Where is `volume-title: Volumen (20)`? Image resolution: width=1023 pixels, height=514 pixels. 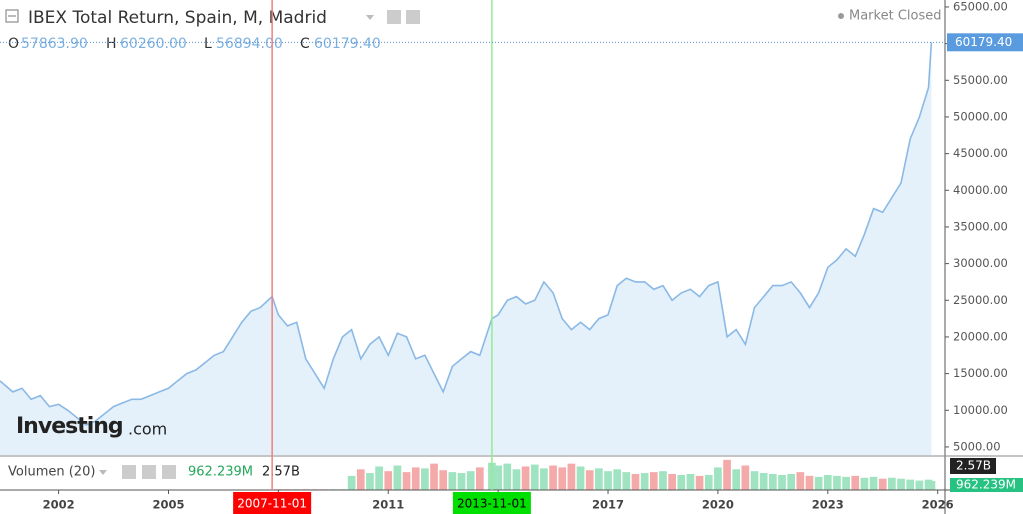
volume-title: Volumen (20) is located at coordinates (51, 472).